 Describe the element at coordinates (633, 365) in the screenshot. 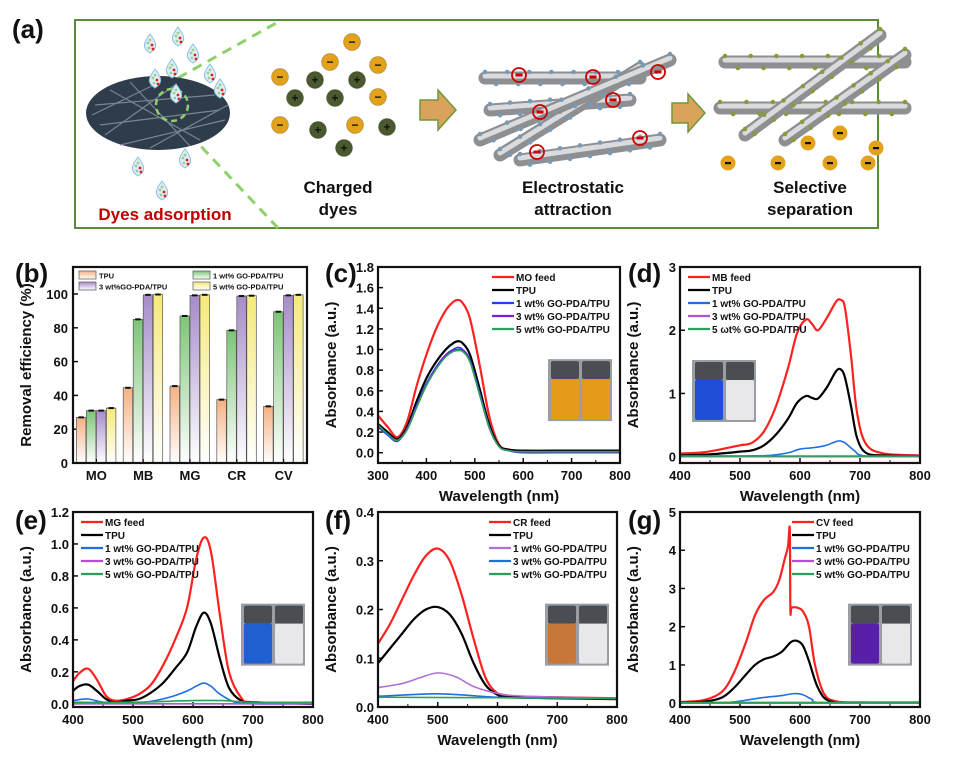

I see `y-axis-label: Absorbance (a.u.)` at that location.